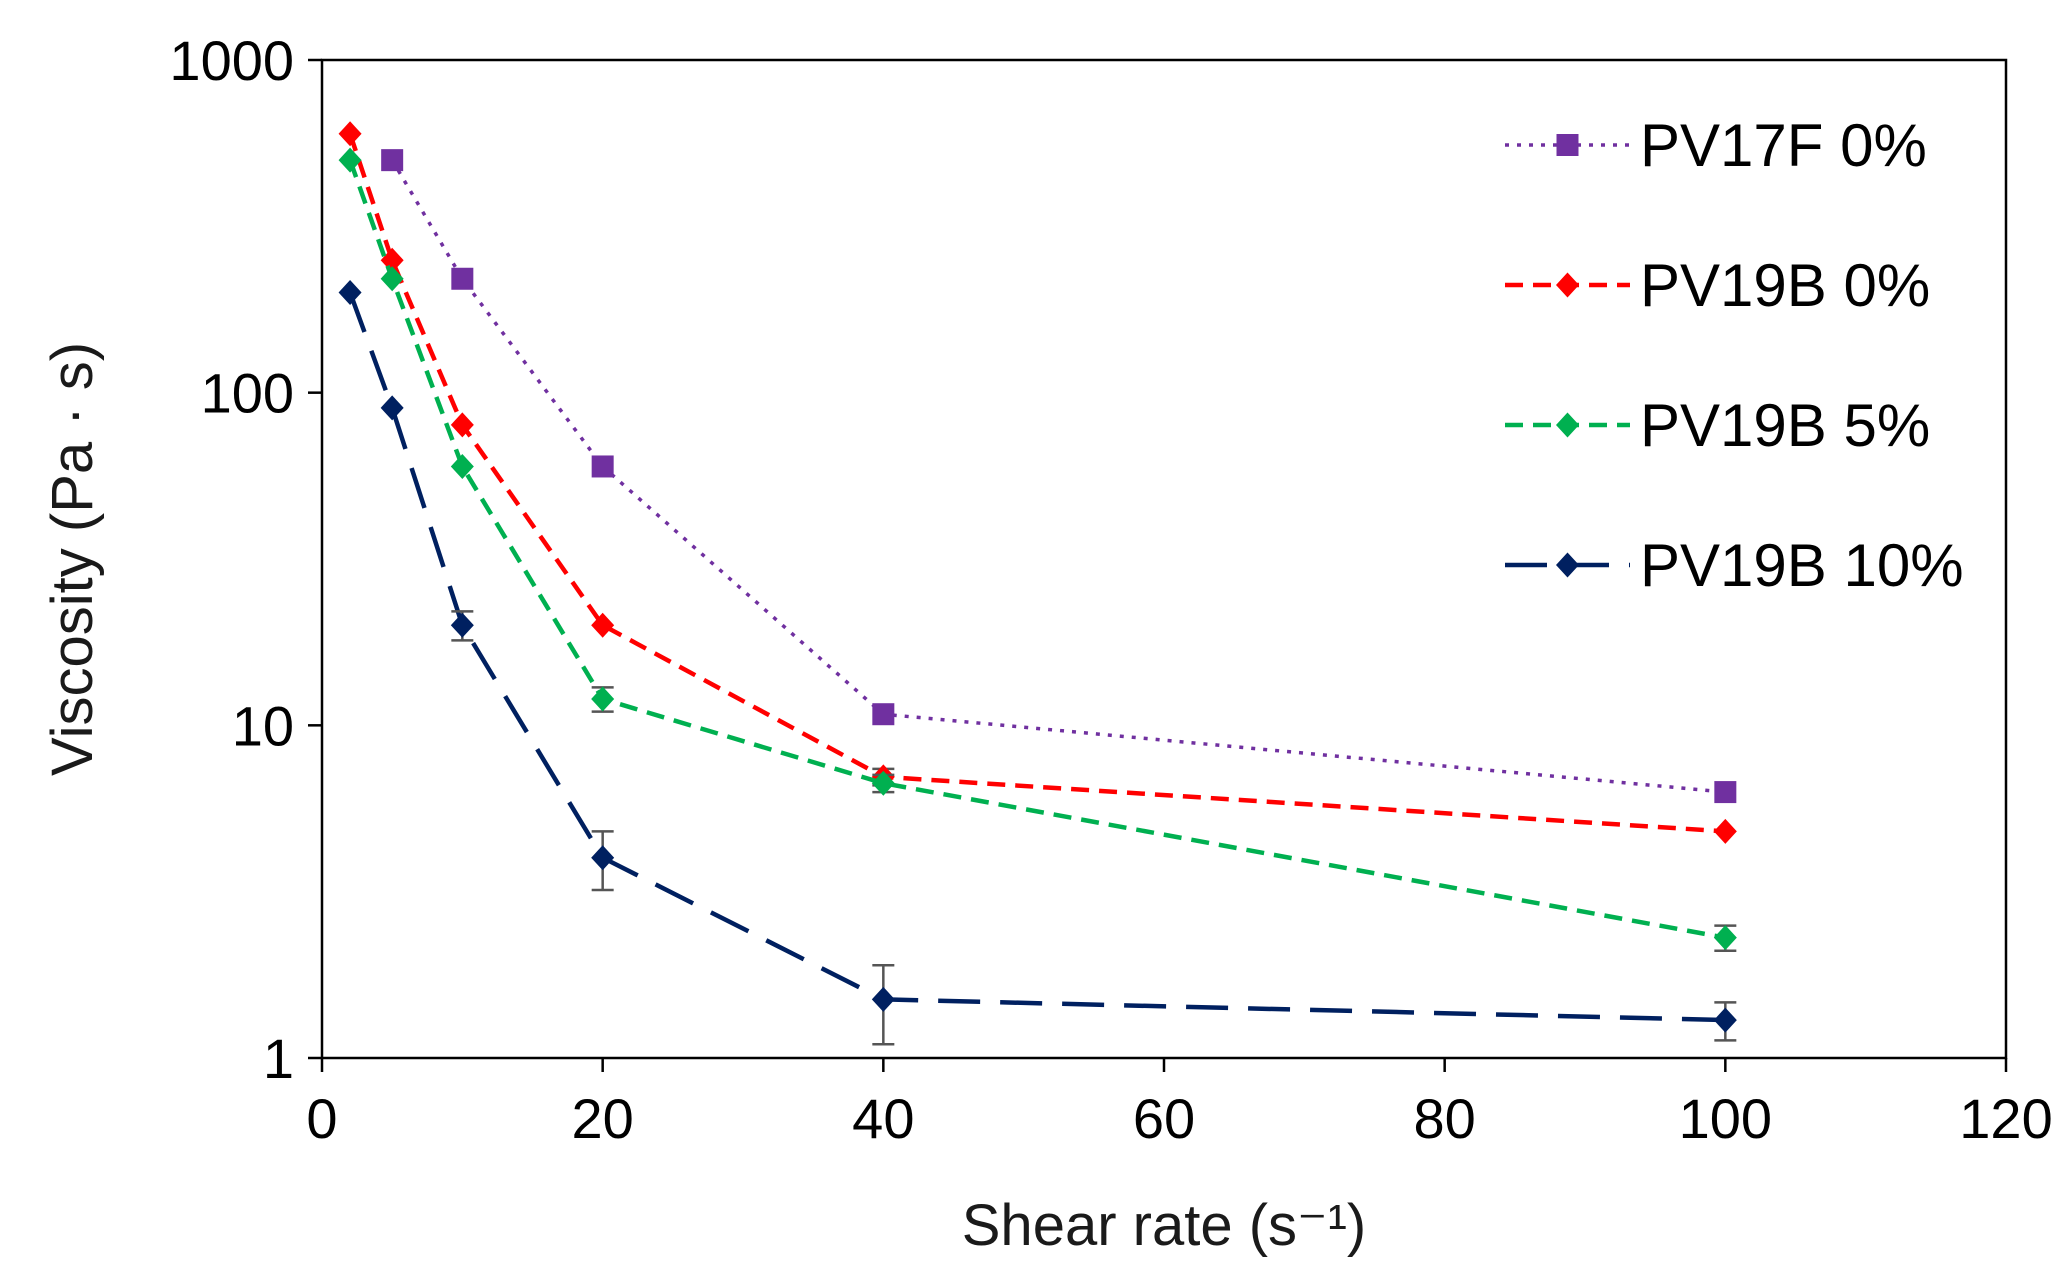 Image resolution: width=2058 pixels, height=1273 pixels. Describe the element at coordinates (1734, 355) in the screenshot. I see `legend: PV17F 0% PV19B 0% PV19B 5% PV19B 10%` at that location.